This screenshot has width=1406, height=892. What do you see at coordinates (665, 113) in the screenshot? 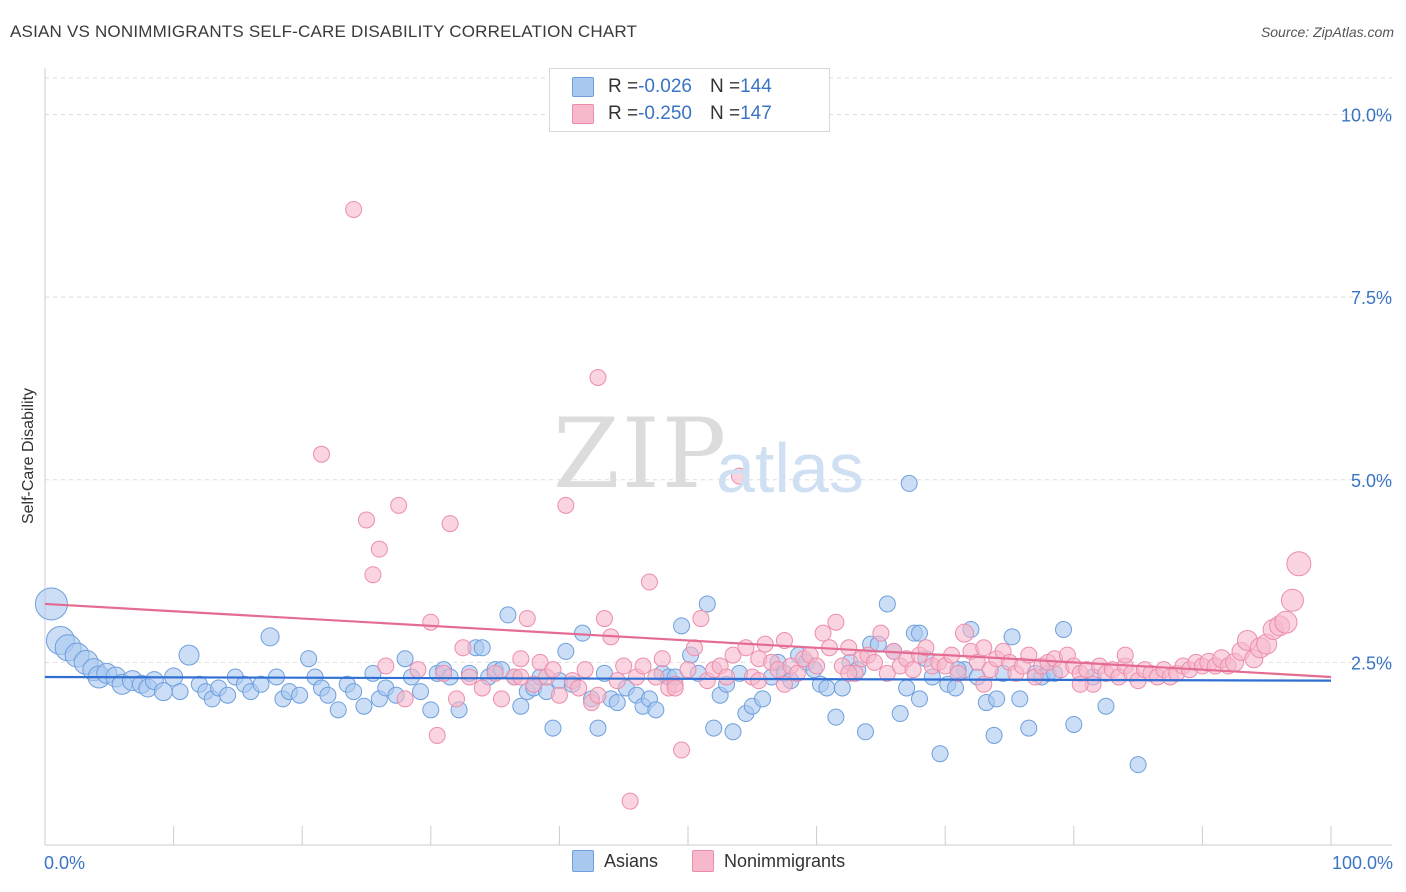
I see `legend-r-value: -0.250` at bounding box center [665, 113].